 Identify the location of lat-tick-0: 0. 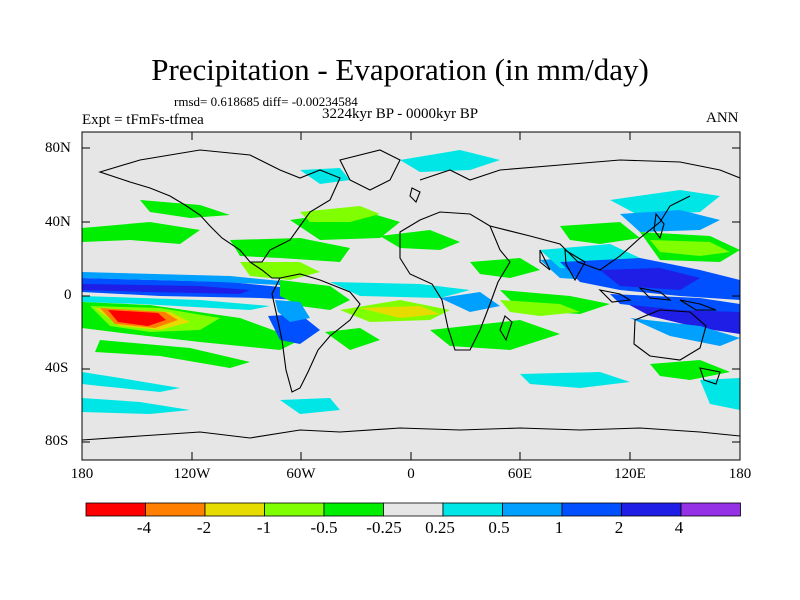
(68, 295).